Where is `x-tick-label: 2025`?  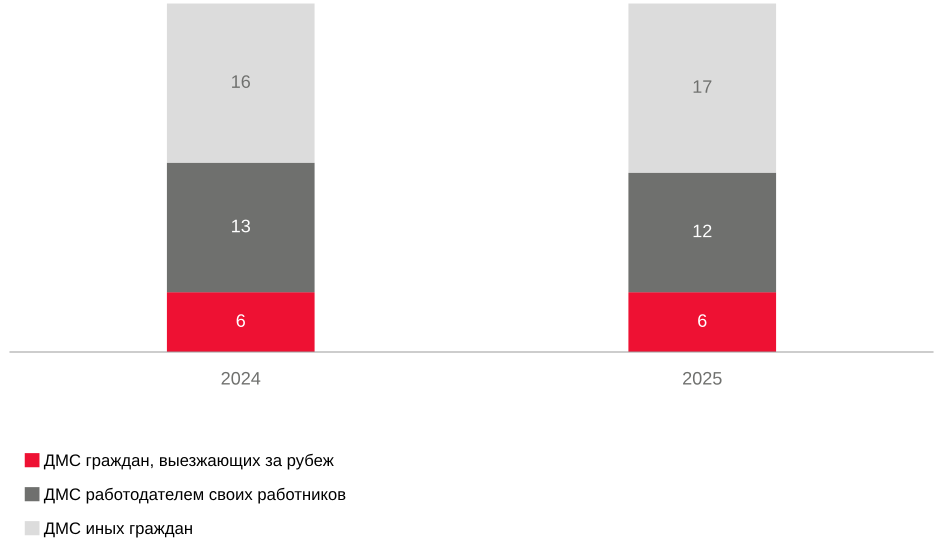 x-tick-label: 2025 is located at coordinates (702, 378).